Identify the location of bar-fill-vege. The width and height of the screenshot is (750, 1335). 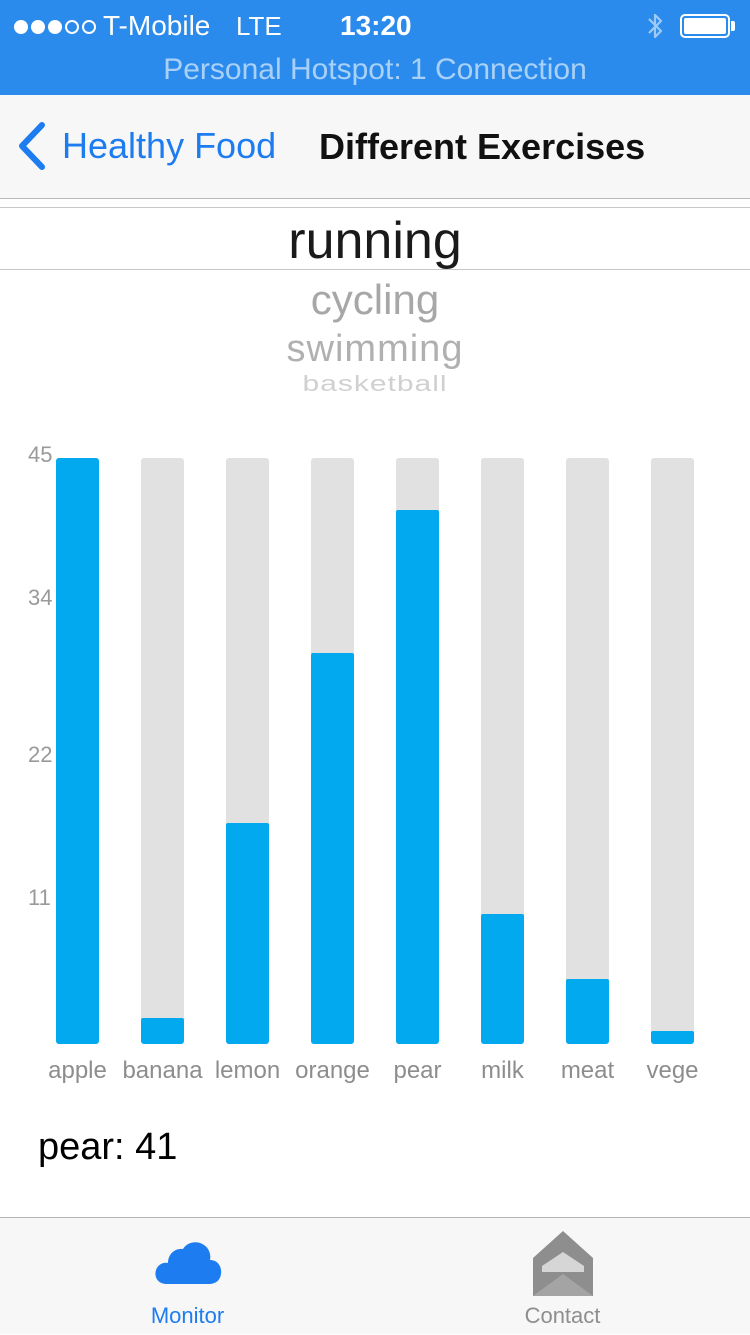
(672, 1037).